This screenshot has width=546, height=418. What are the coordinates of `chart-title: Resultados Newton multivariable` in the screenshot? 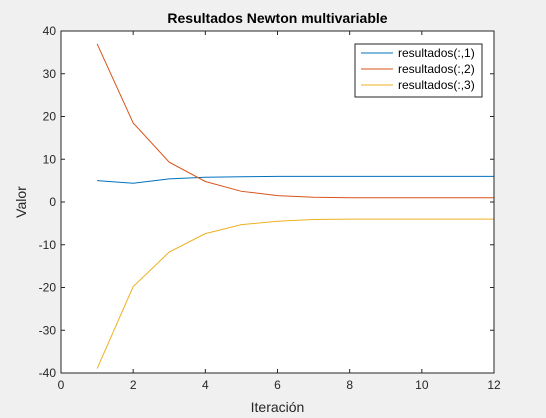 It's located at (277, 18).